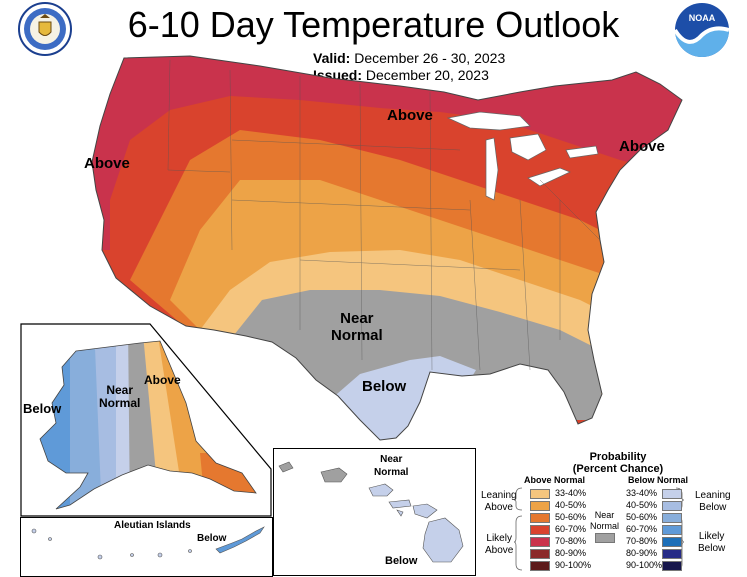  What do you see at coordinates (642, 517) in the screenshot?
I see `legend-range-below-2: 50-60%` at bounding box center [642, 517].